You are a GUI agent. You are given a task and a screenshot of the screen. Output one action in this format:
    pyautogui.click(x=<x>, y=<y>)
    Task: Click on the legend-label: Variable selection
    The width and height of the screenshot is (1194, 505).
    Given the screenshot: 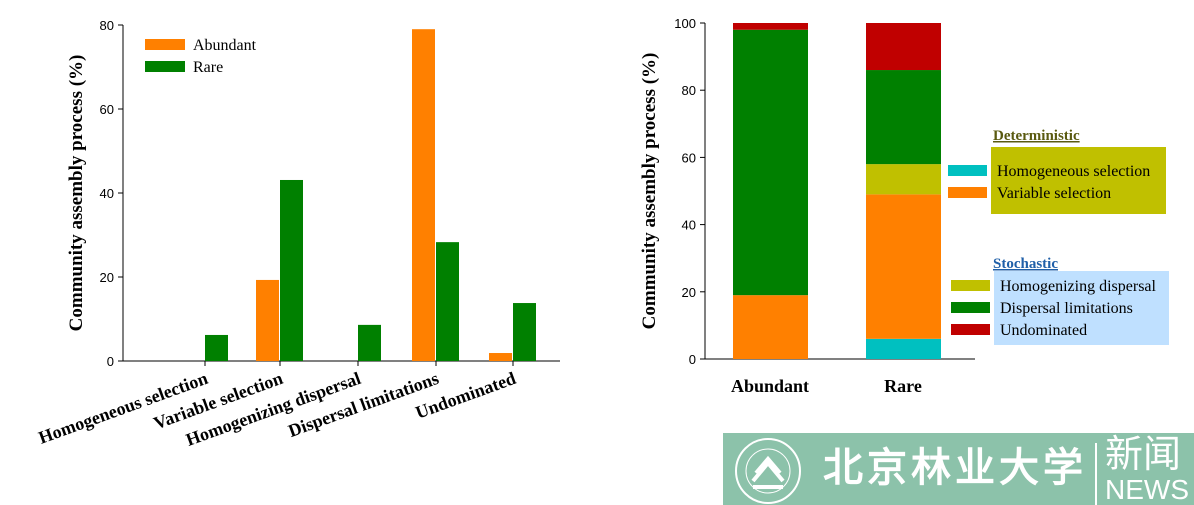 What is the action you would take?
    pyautogui.click(x=1054, y=193)
    